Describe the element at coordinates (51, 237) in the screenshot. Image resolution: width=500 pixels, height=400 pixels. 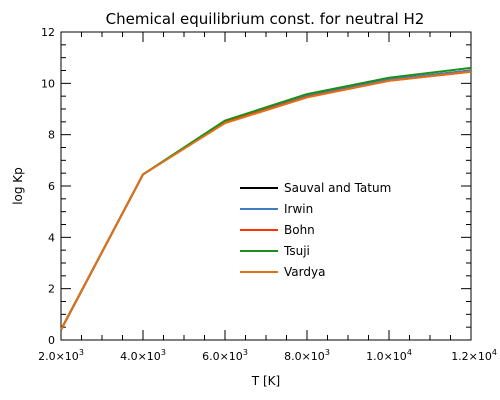
I see `y-tick-label: 4` at that location.